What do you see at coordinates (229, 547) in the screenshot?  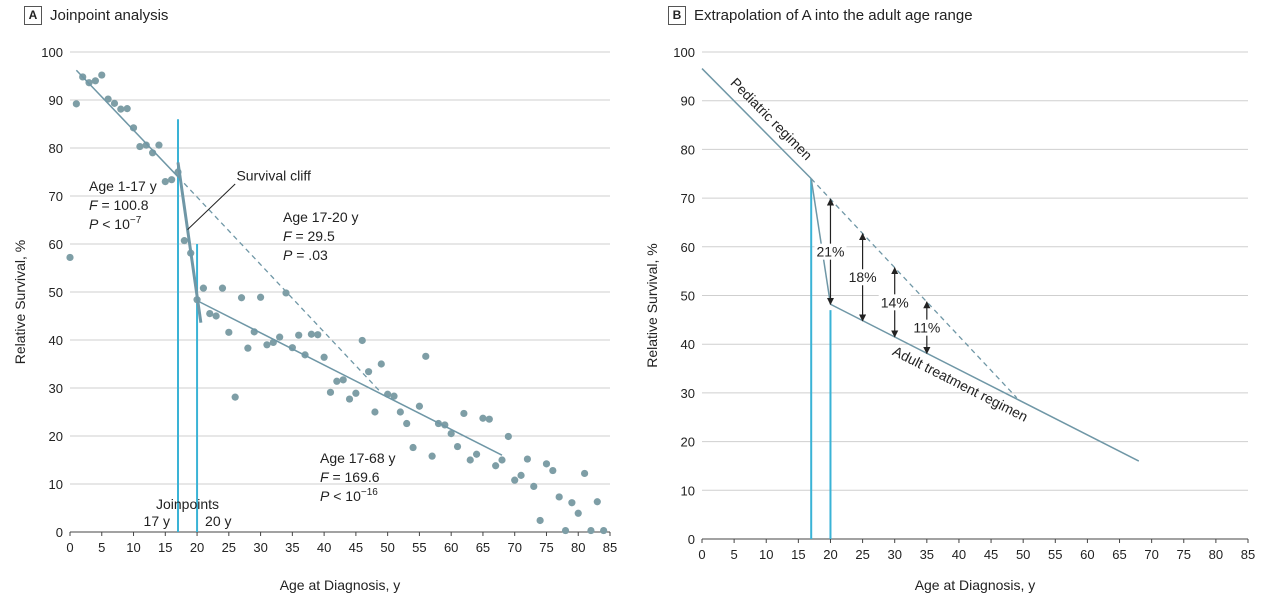 I see `panel-a-x-tick-label: 25` at bounding box center [229, 547].